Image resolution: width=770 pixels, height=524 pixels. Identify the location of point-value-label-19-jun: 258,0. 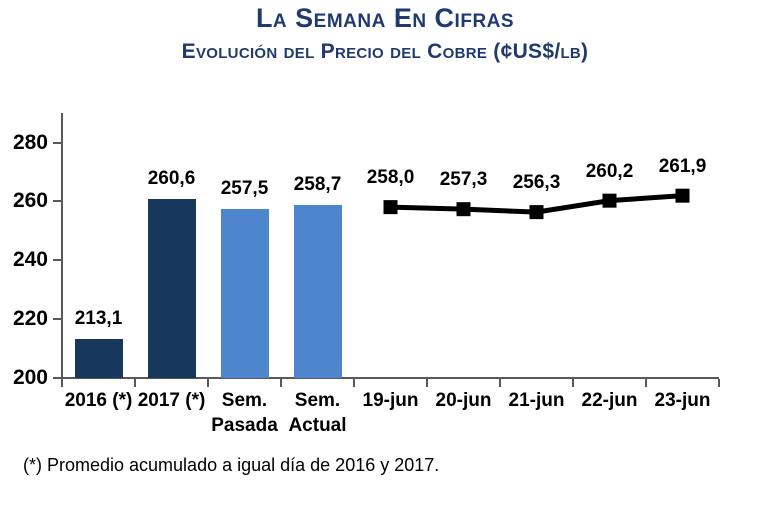
(390, 178).